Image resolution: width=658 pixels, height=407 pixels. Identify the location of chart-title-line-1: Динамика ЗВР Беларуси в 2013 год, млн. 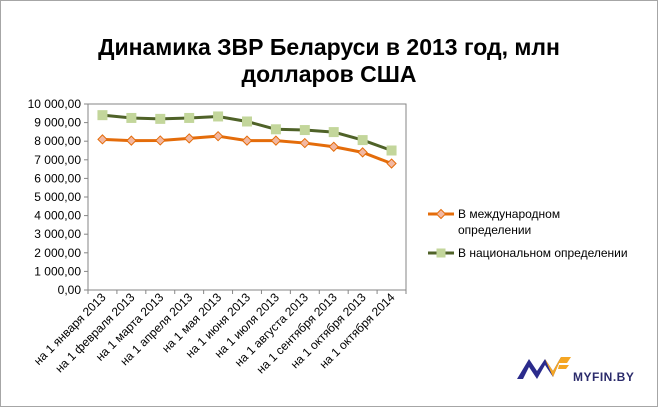
(329, 47).